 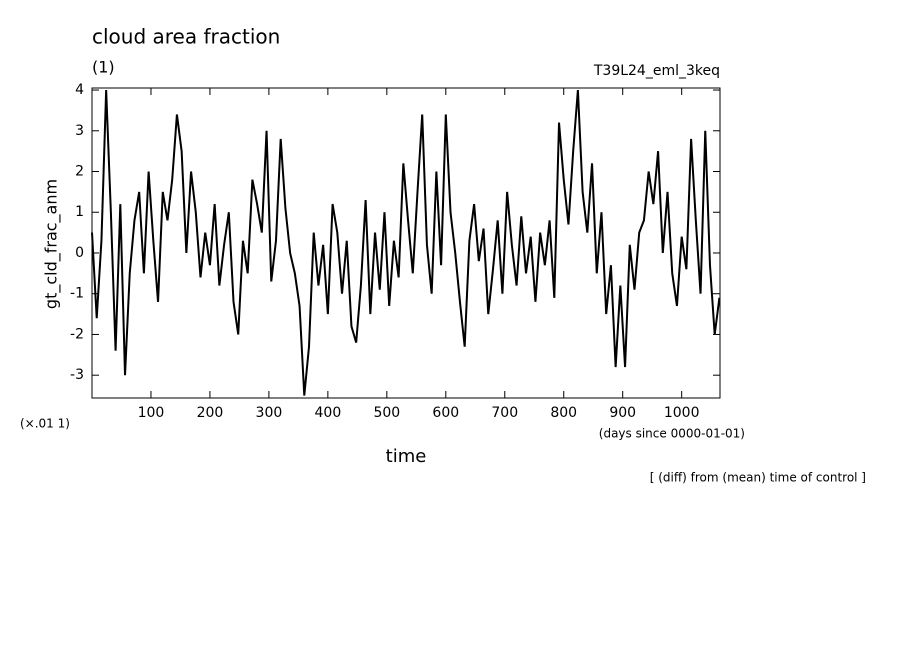 What do you see at coordinates (103, 67) in the screenshot?
I see `subtitle: (1)` at bounding box center [103, 67].